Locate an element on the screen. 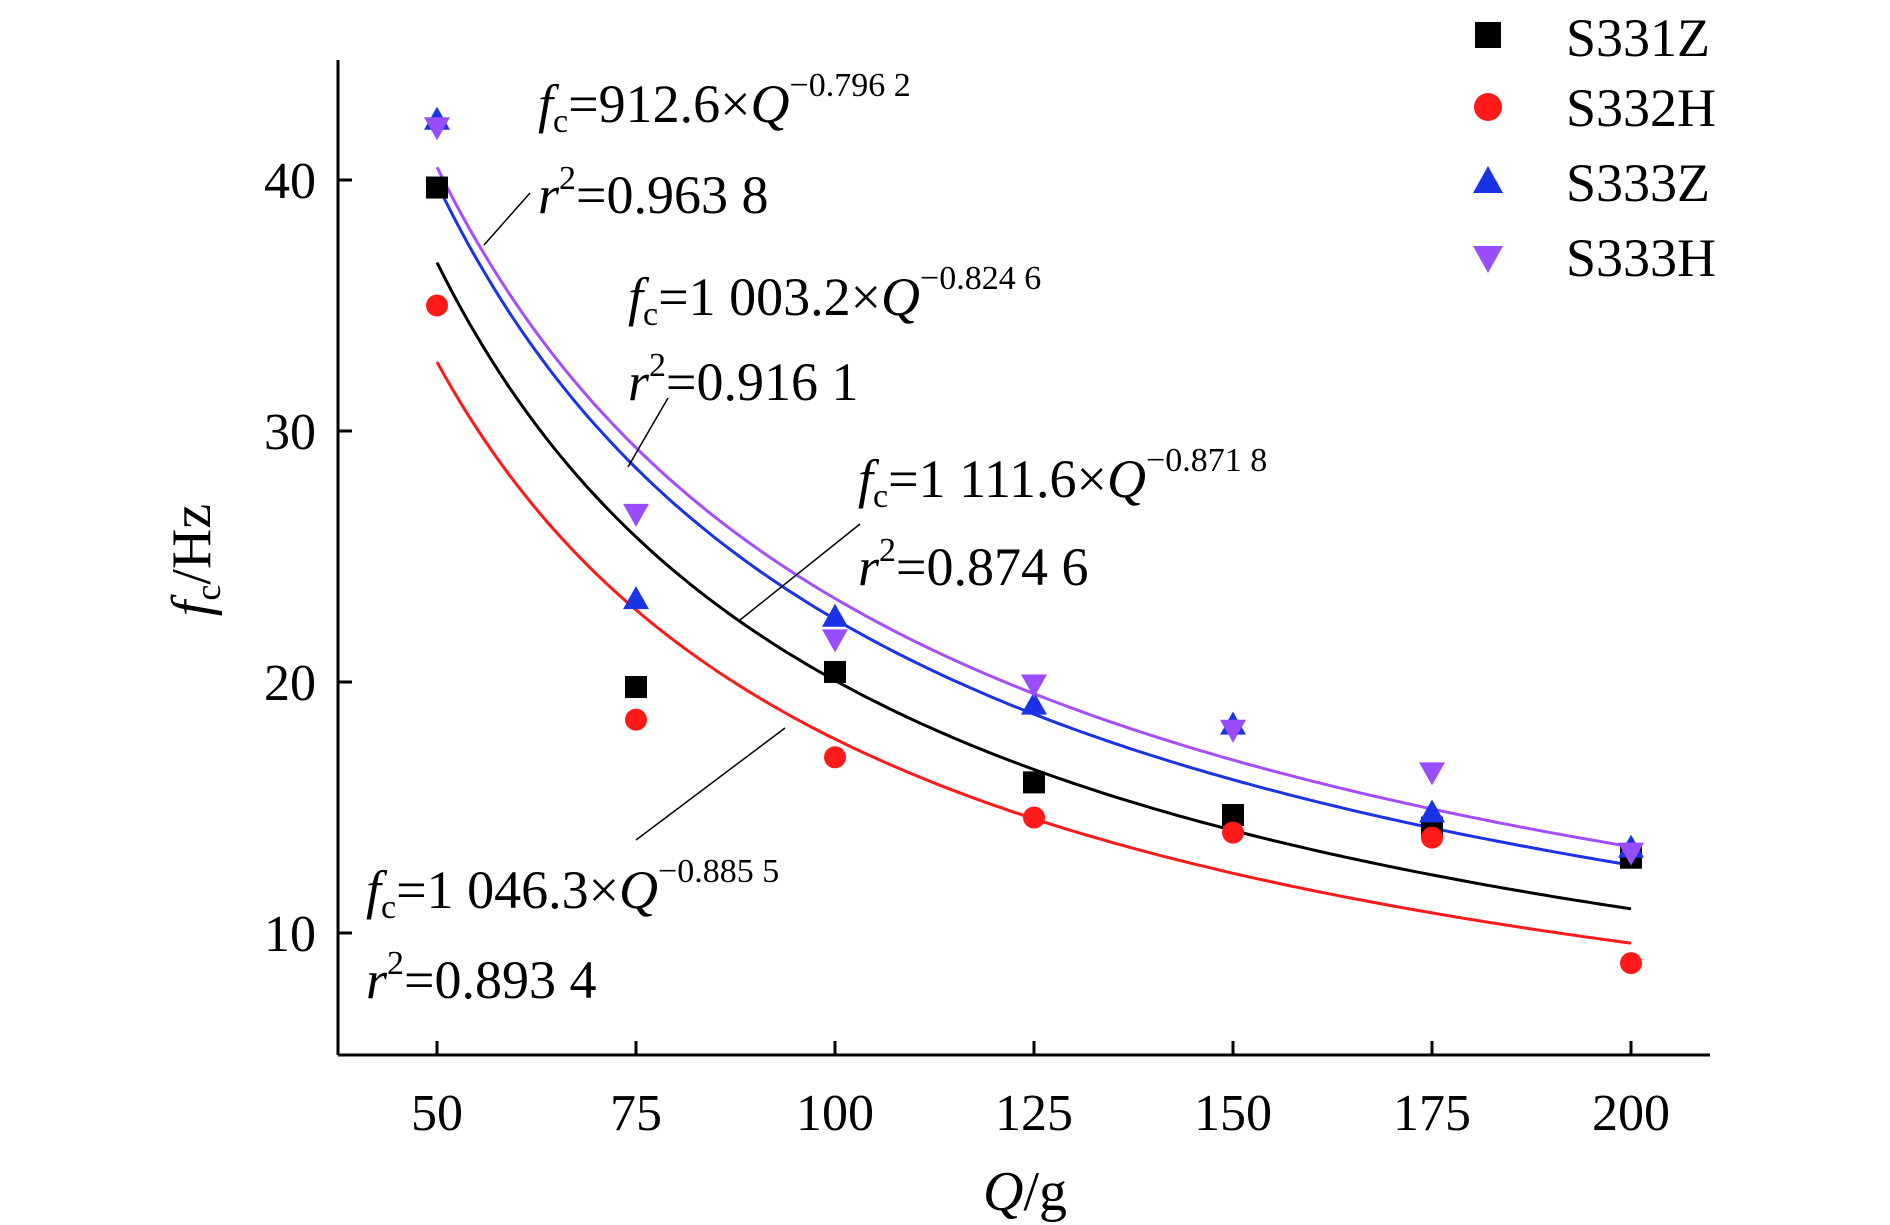 The image size is (1890, 1225). x-tick-label-100: 100 is located at coordinates (835, 1113).